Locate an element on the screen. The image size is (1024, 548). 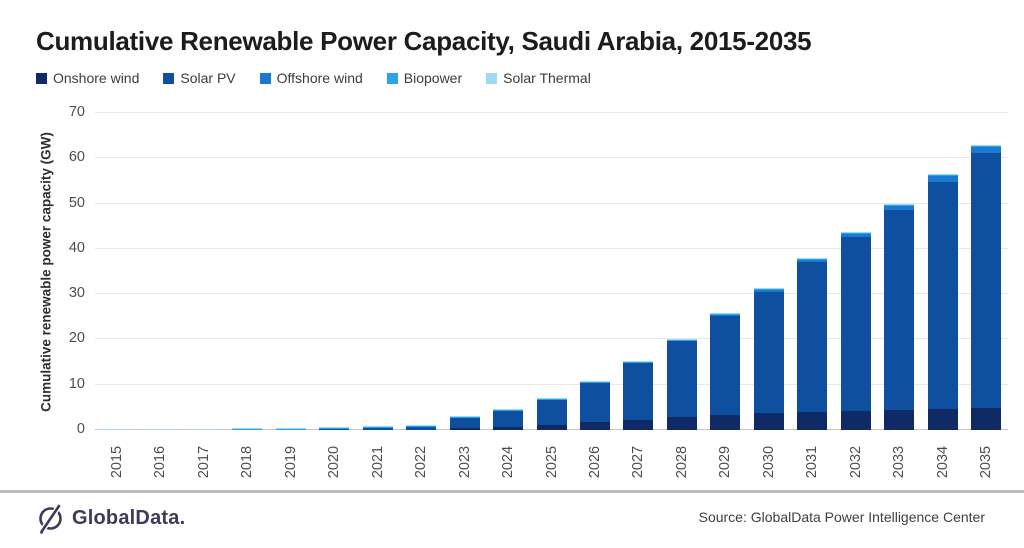
legend-item-offshore-wind: Offshore wind is located at coordinates (311, 78).